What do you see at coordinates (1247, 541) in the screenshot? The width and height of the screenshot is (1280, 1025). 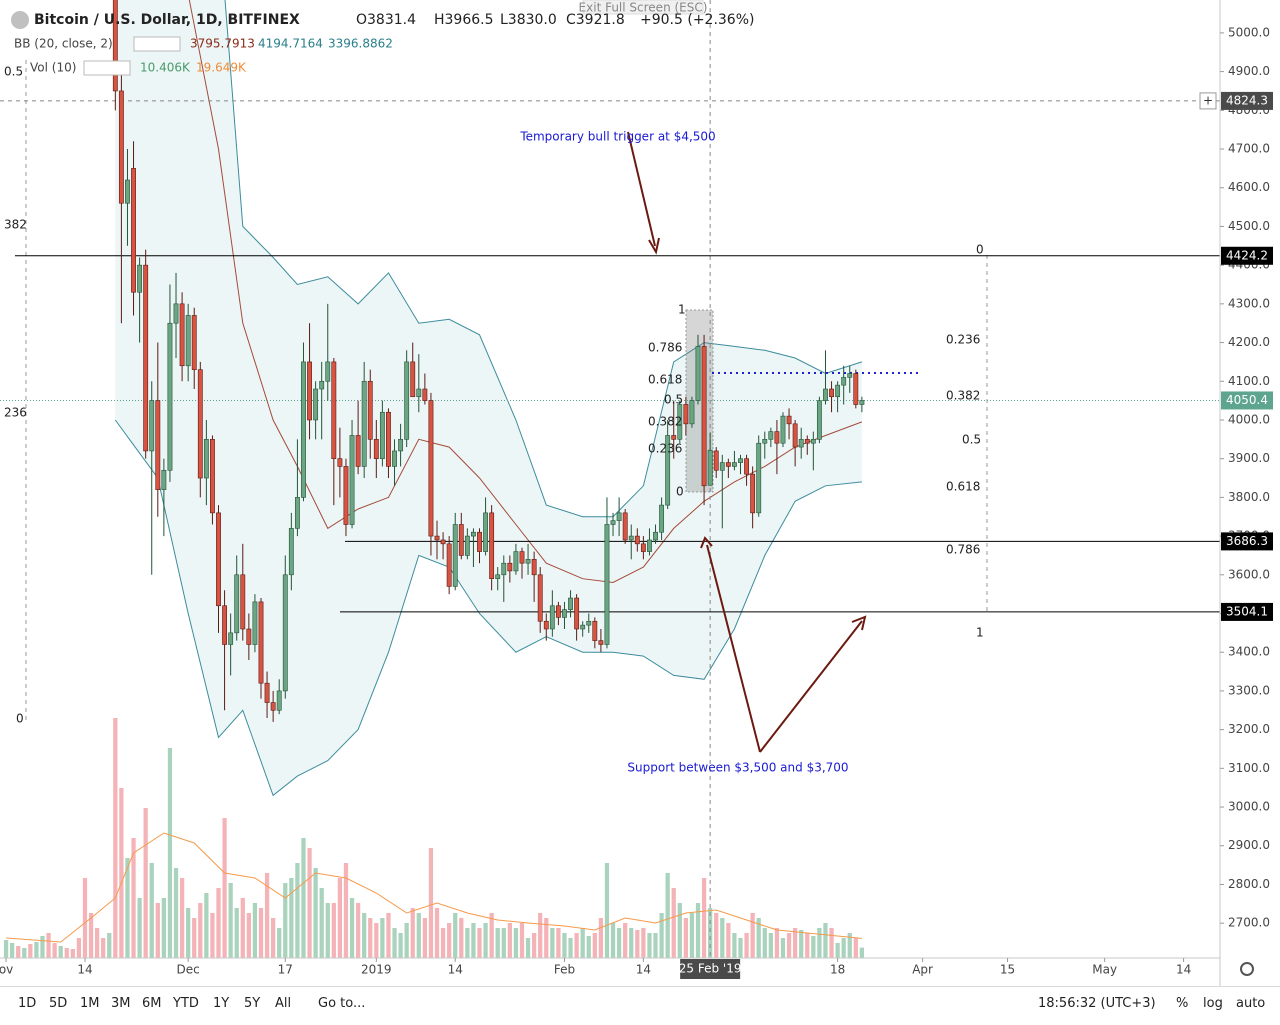 I see `level-price-box` at bounding box center [1247, 541].